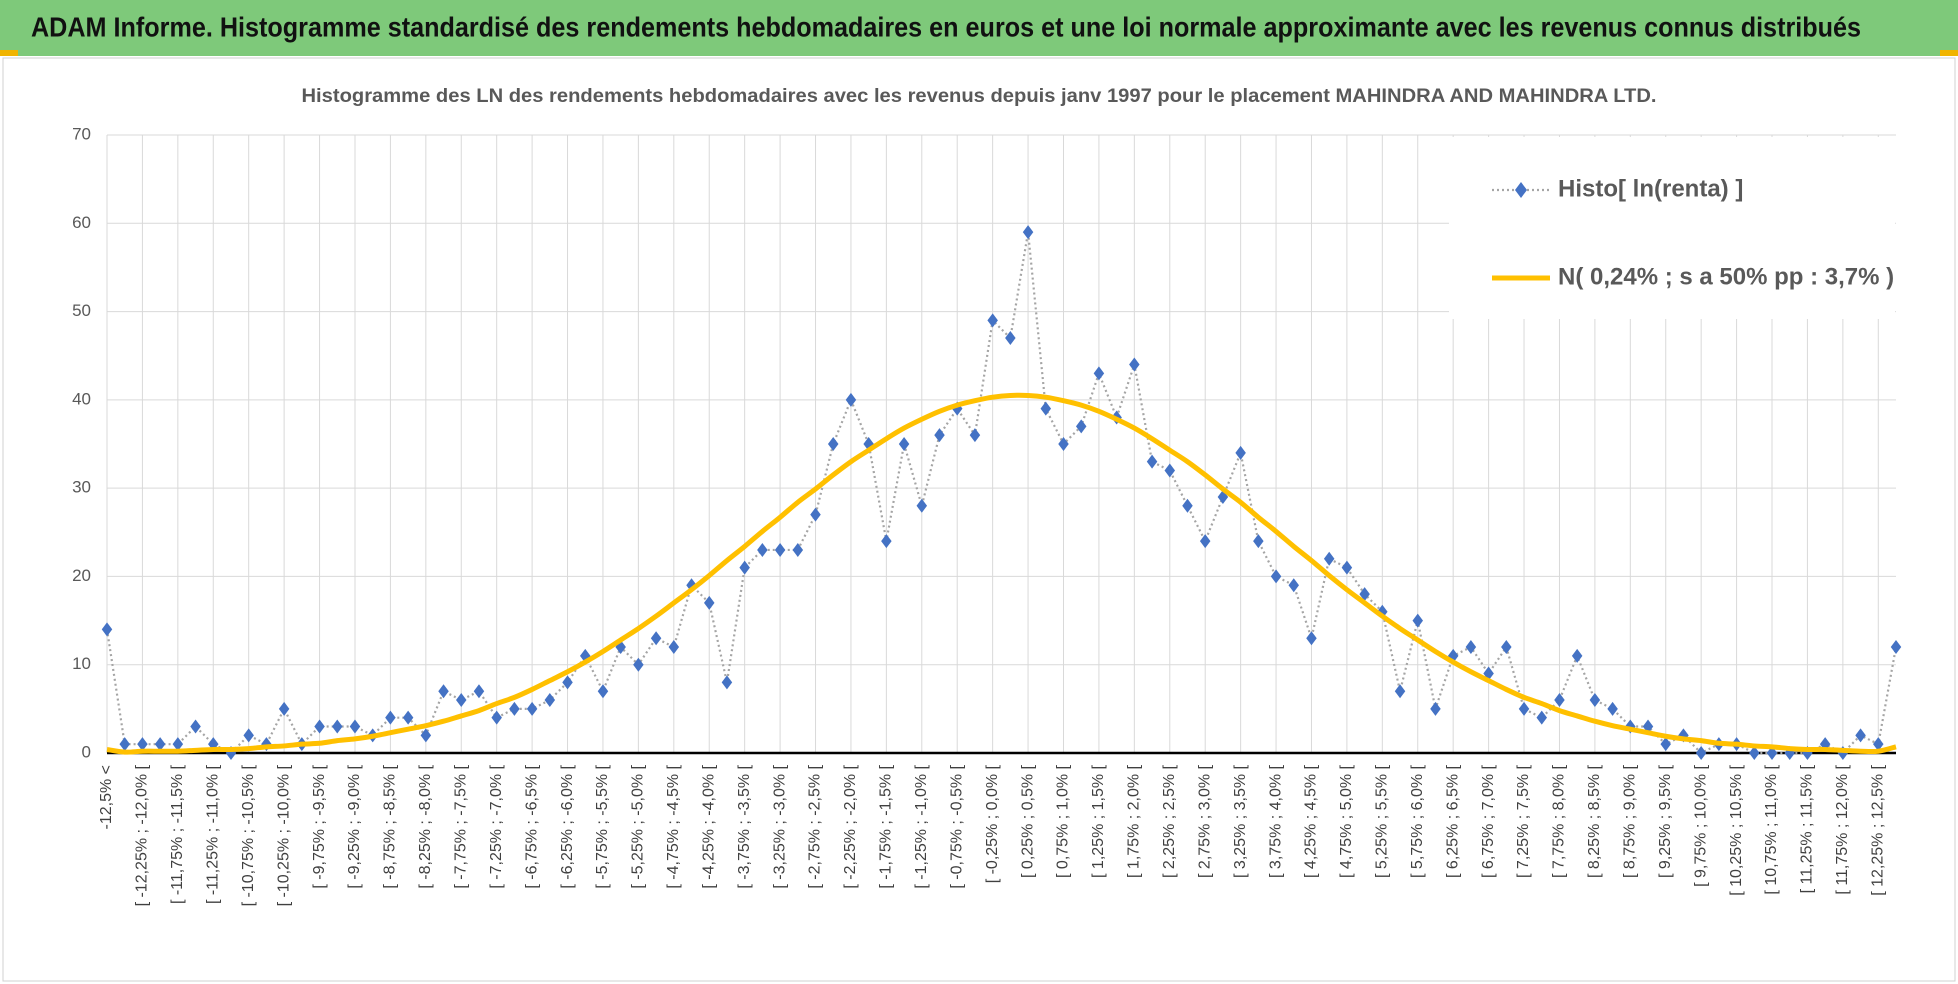  What do you see at coordinates (850, 826) in the screenshot?
I see `x-tick-label: [ -2,25% ; -2,0% [` at bounding box center [850, 826].